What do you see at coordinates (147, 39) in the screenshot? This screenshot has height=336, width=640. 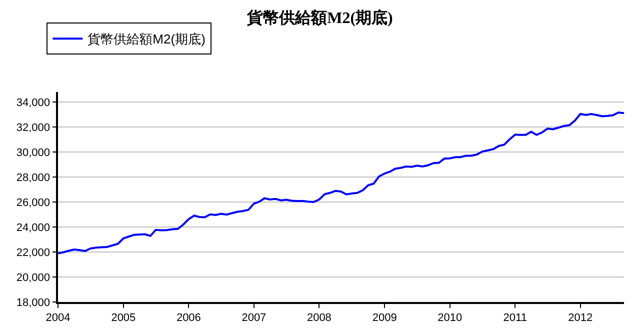 I see `legend-label: 貨幣供給額M2(期底)` at bounding box center [147, 39].